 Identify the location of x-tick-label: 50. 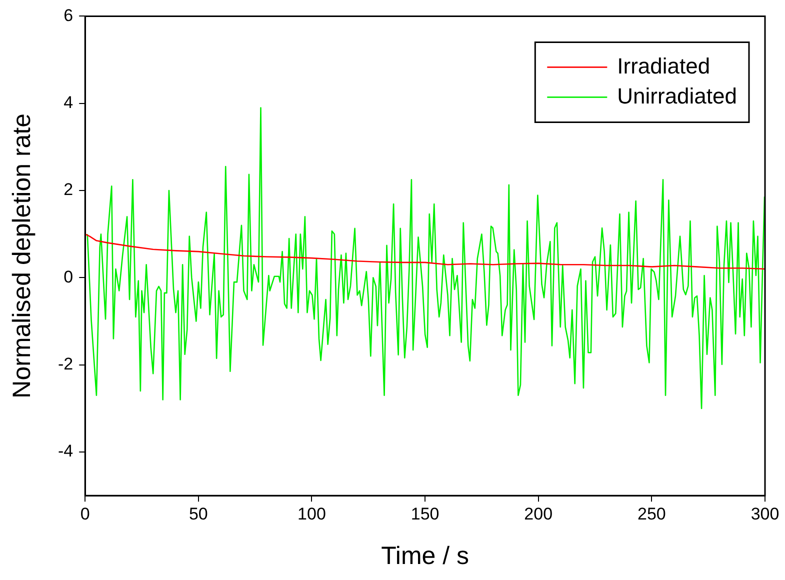
(198, 514).